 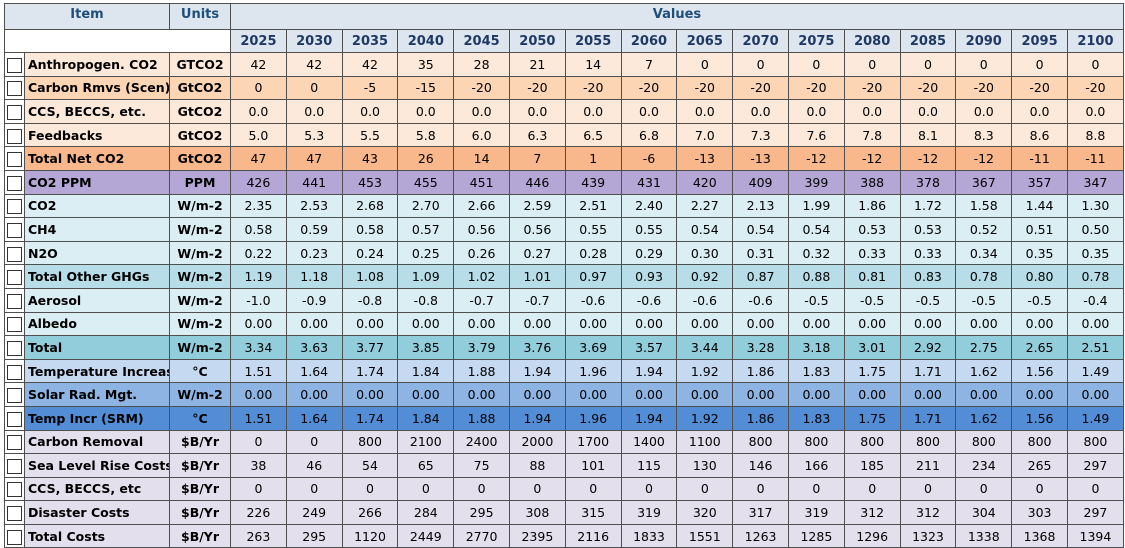 I want to click on value-cell: 295, so click(x=314, y=535).